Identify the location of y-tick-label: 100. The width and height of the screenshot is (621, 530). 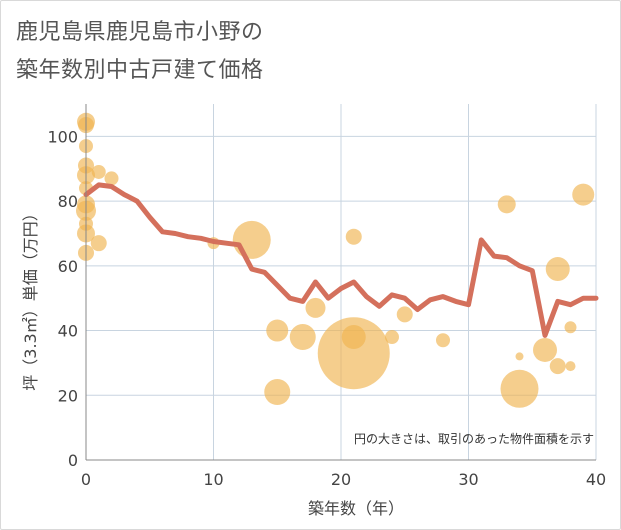
(62, 136).